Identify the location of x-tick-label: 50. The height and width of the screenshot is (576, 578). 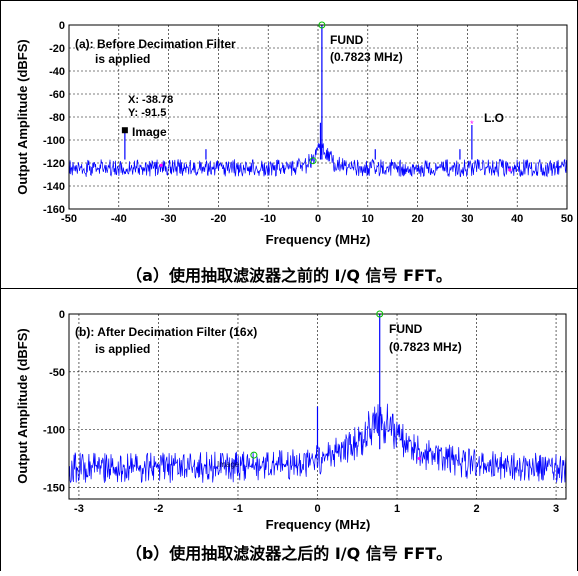
(567, 219).